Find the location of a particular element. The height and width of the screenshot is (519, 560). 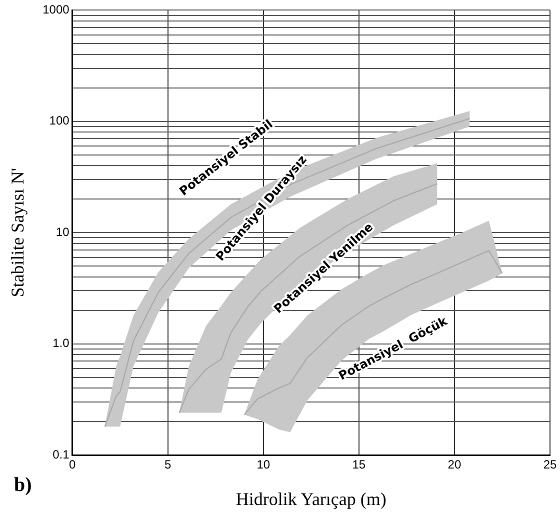

y-tick-label: 1000 is located at coordinates (56, 9).